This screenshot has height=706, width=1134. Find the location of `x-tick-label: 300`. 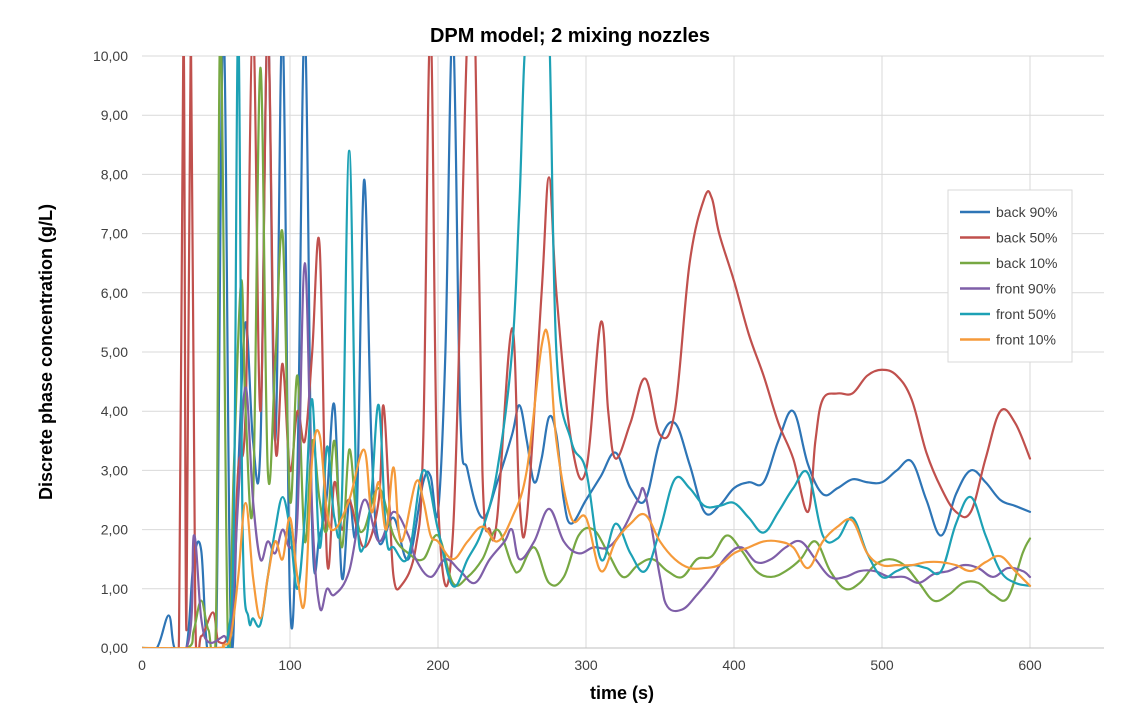

x-tick-label: 300 is located at coordinates (586, 665).